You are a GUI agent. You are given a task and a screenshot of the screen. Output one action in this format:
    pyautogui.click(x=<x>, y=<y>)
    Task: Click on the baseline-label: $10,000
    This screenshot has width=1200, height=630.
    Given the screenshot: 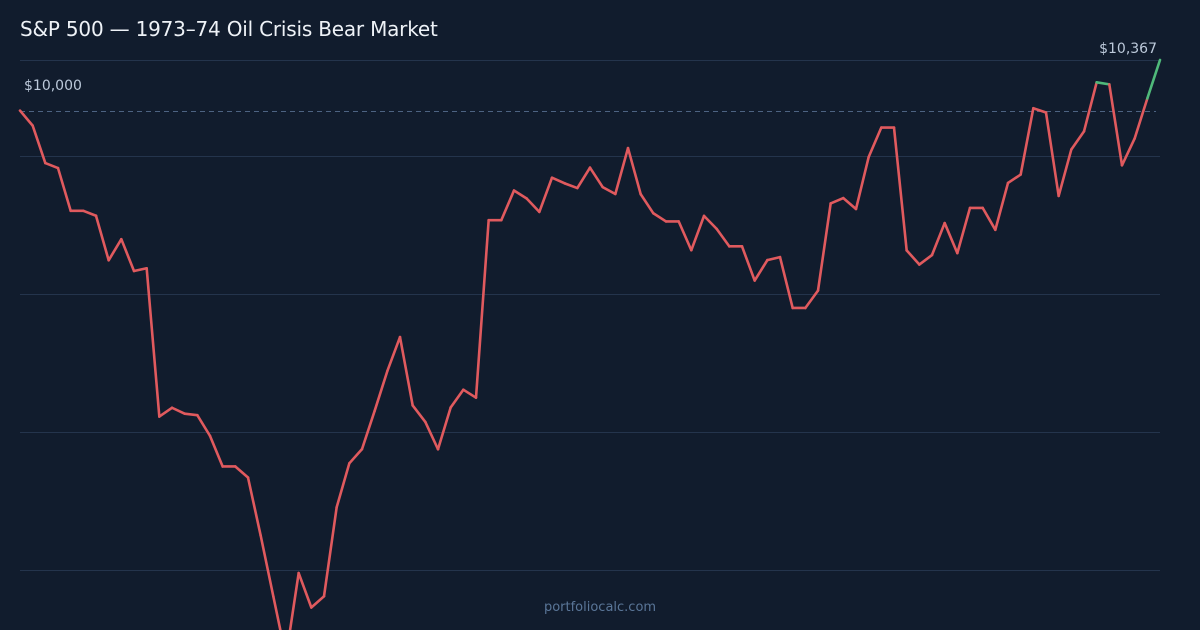 What is the action you would take?
    pyautogui.click(x=53, y=86)
    